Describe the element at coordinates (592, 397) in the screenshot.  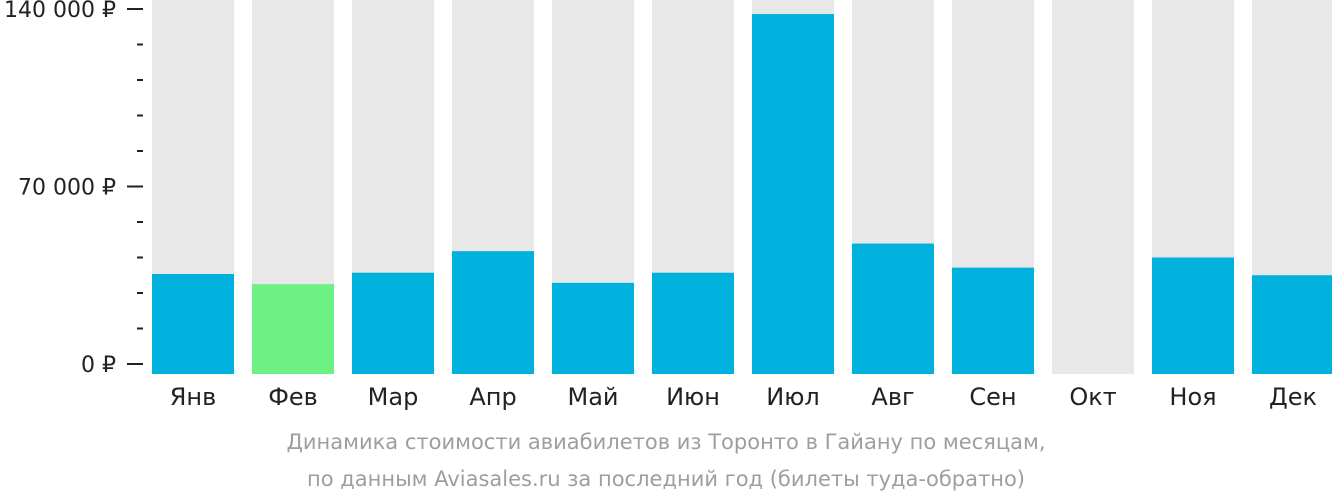
I see `x-tick-label: Май` at that location.